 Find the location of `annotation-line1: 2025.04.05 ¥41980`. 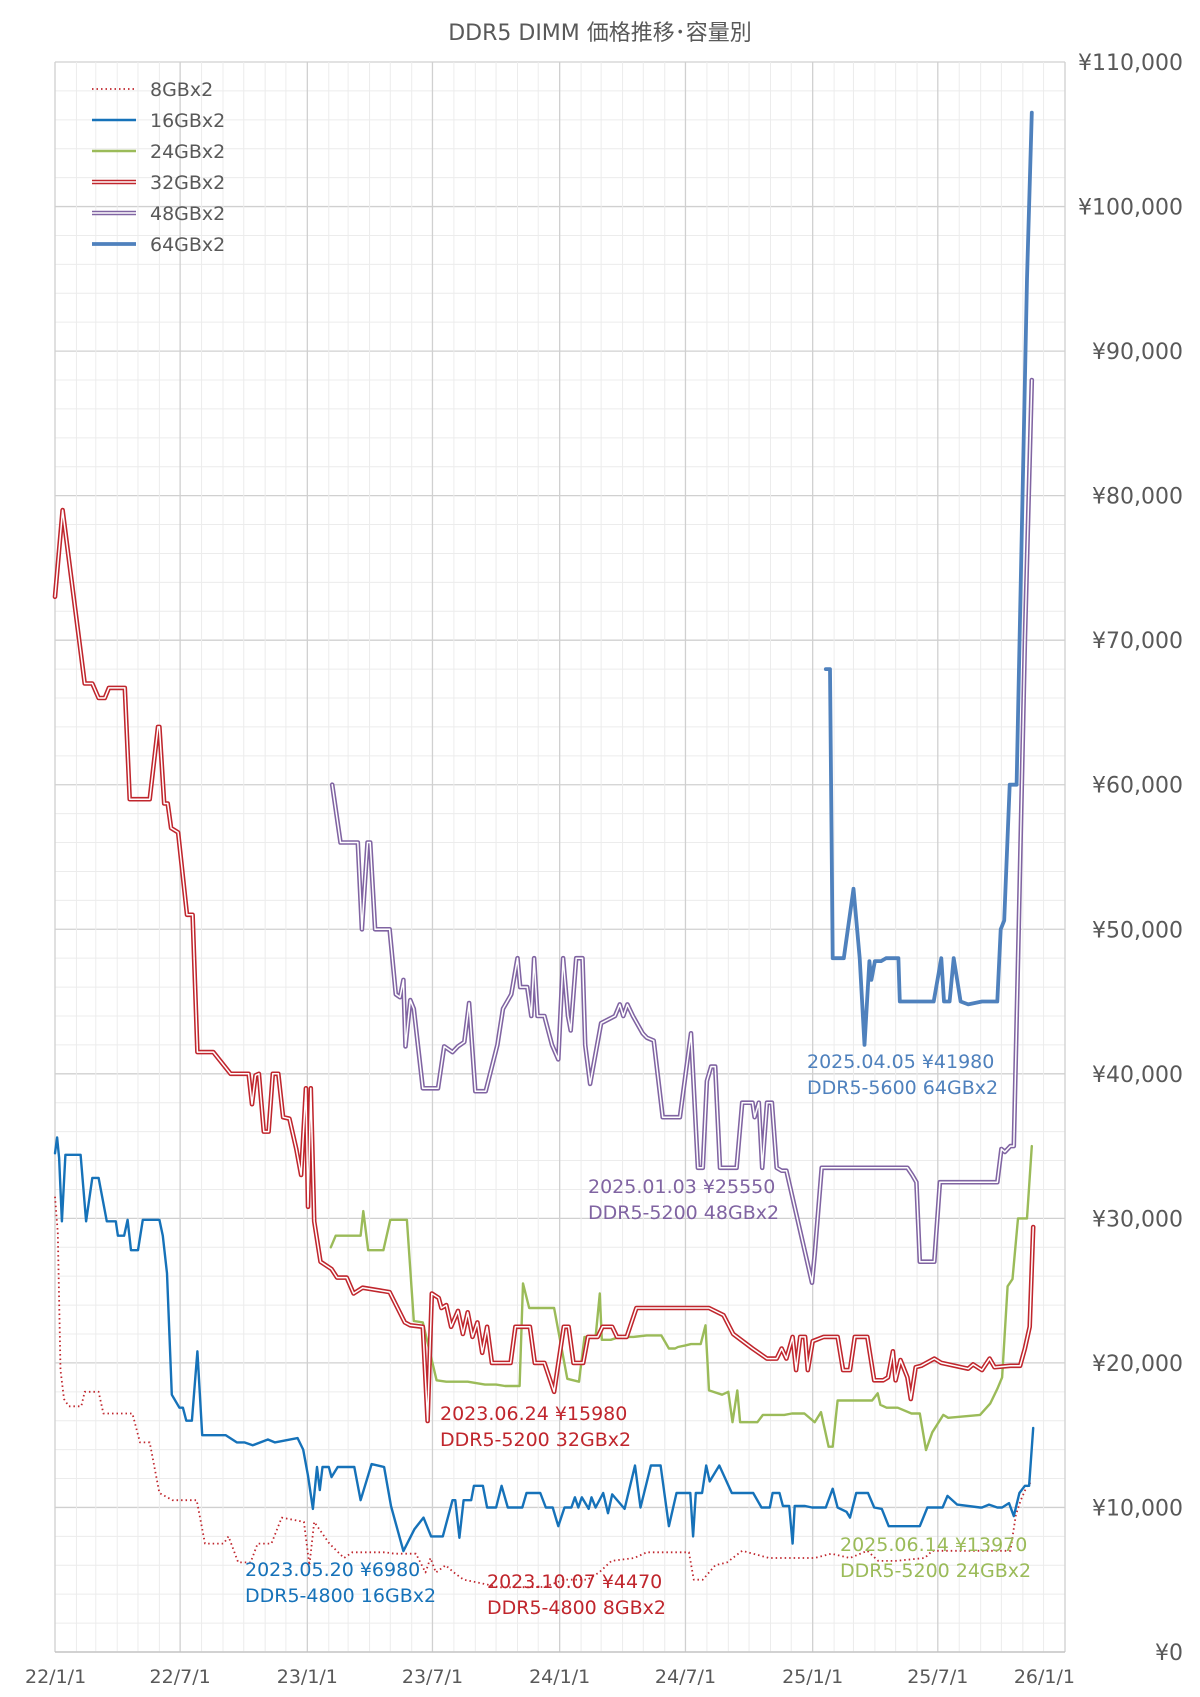

annotation-line1: 2025.04.05 ¥41980 is located at coordinates (900, 1062).